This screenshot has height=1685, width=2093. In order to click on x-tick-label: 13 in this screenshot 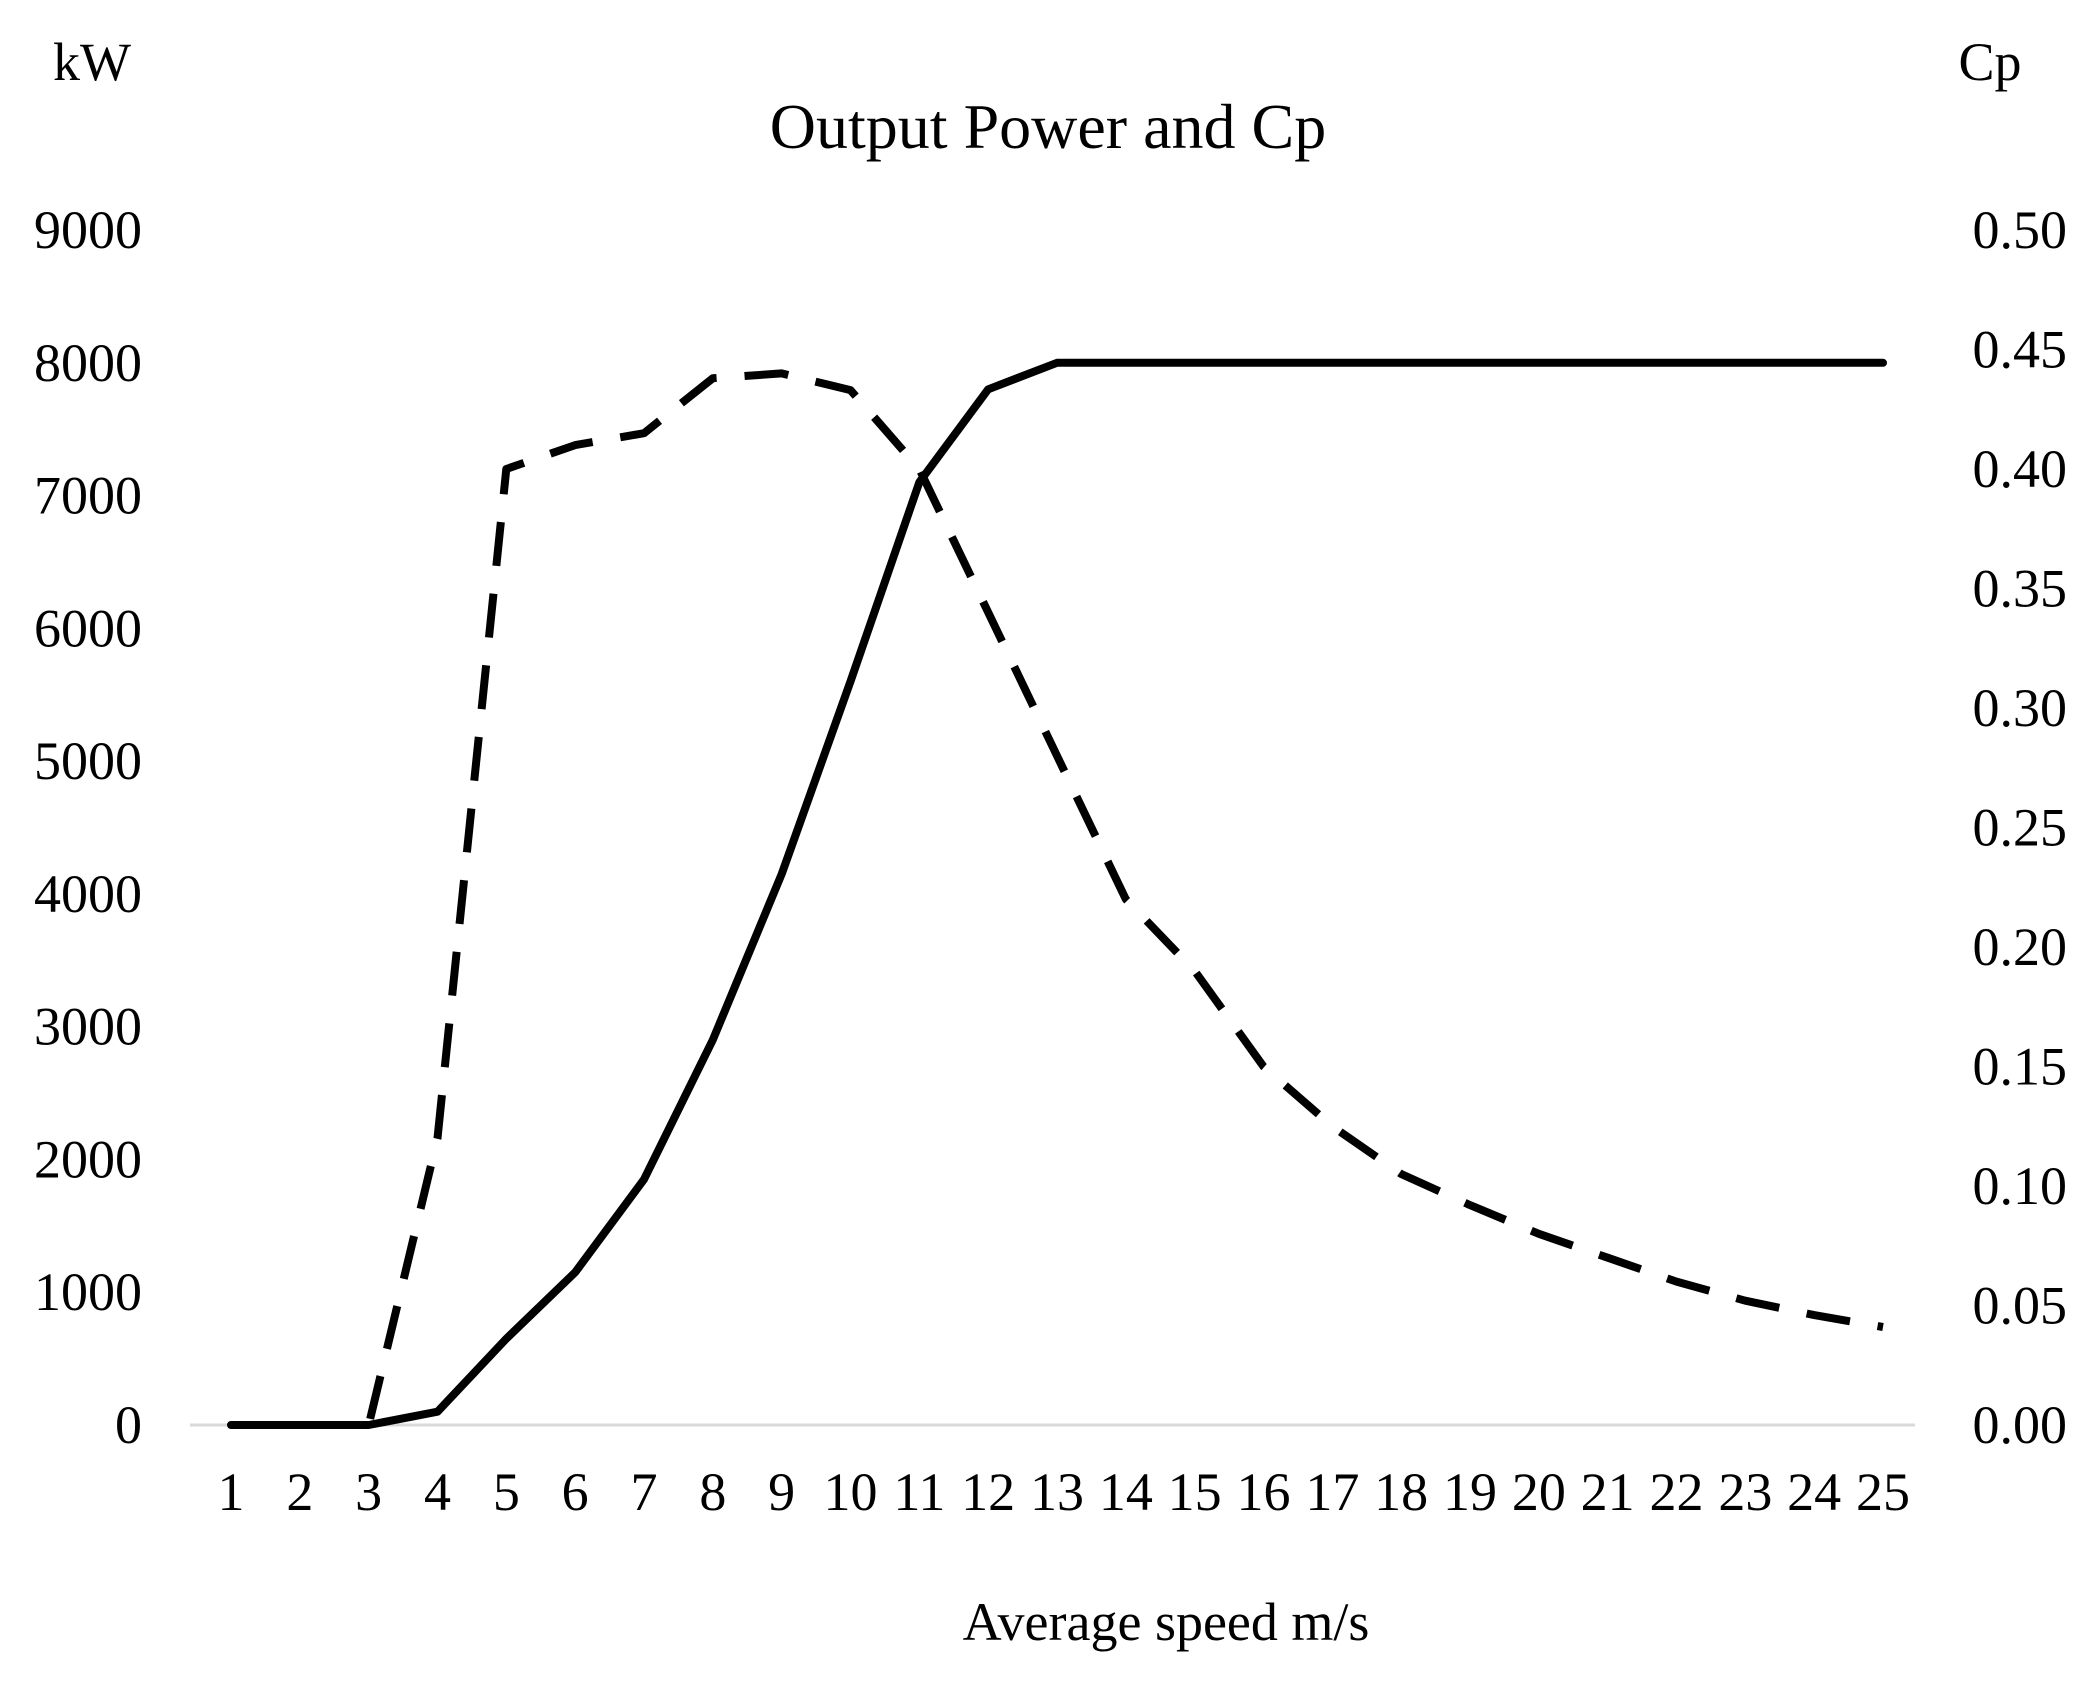, I will do `click(1057, 1492)`.